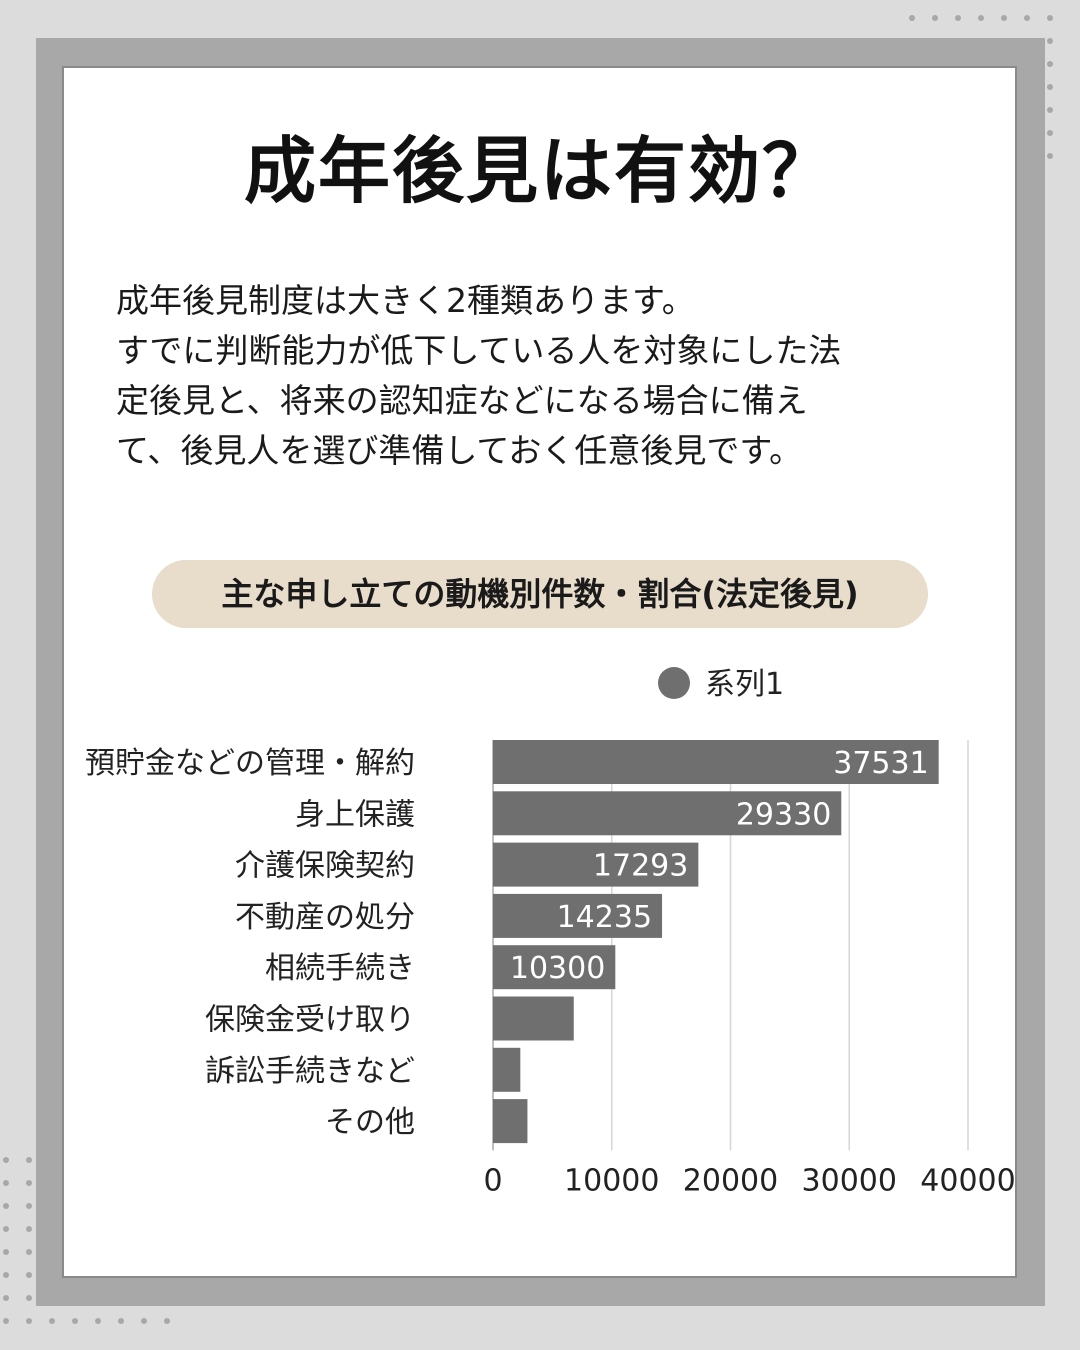 The height and width of the screenshot is (1350, 1080). Describe the element at coordinates (539, 171) in the screenshot. I see `page-title: 成年後見は有効？` at that location.